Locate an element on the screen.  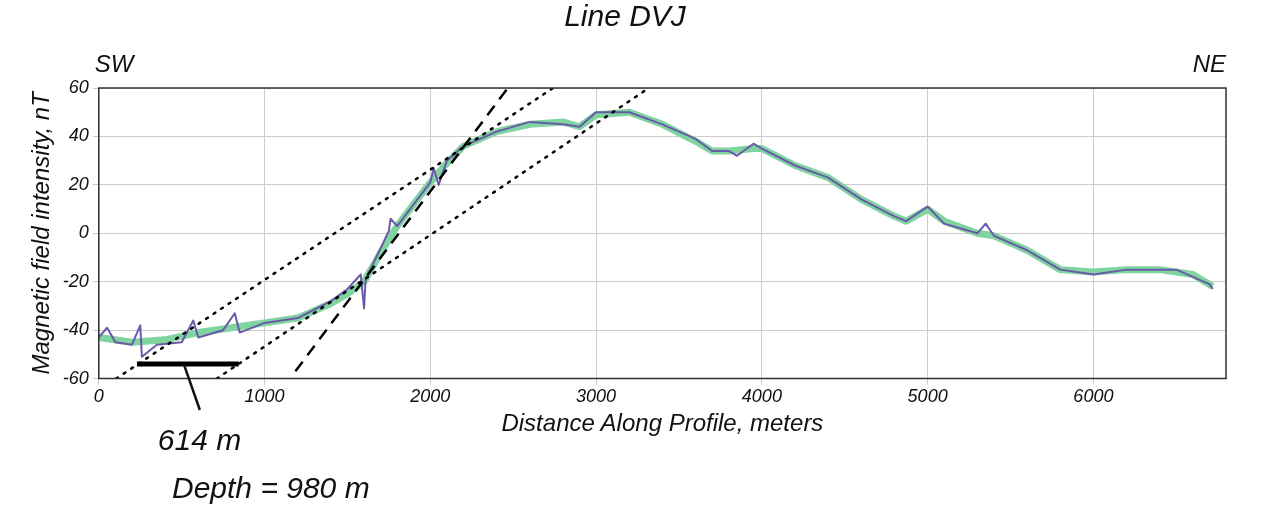
annotation: 614 m is located at coordinates (199, 439).